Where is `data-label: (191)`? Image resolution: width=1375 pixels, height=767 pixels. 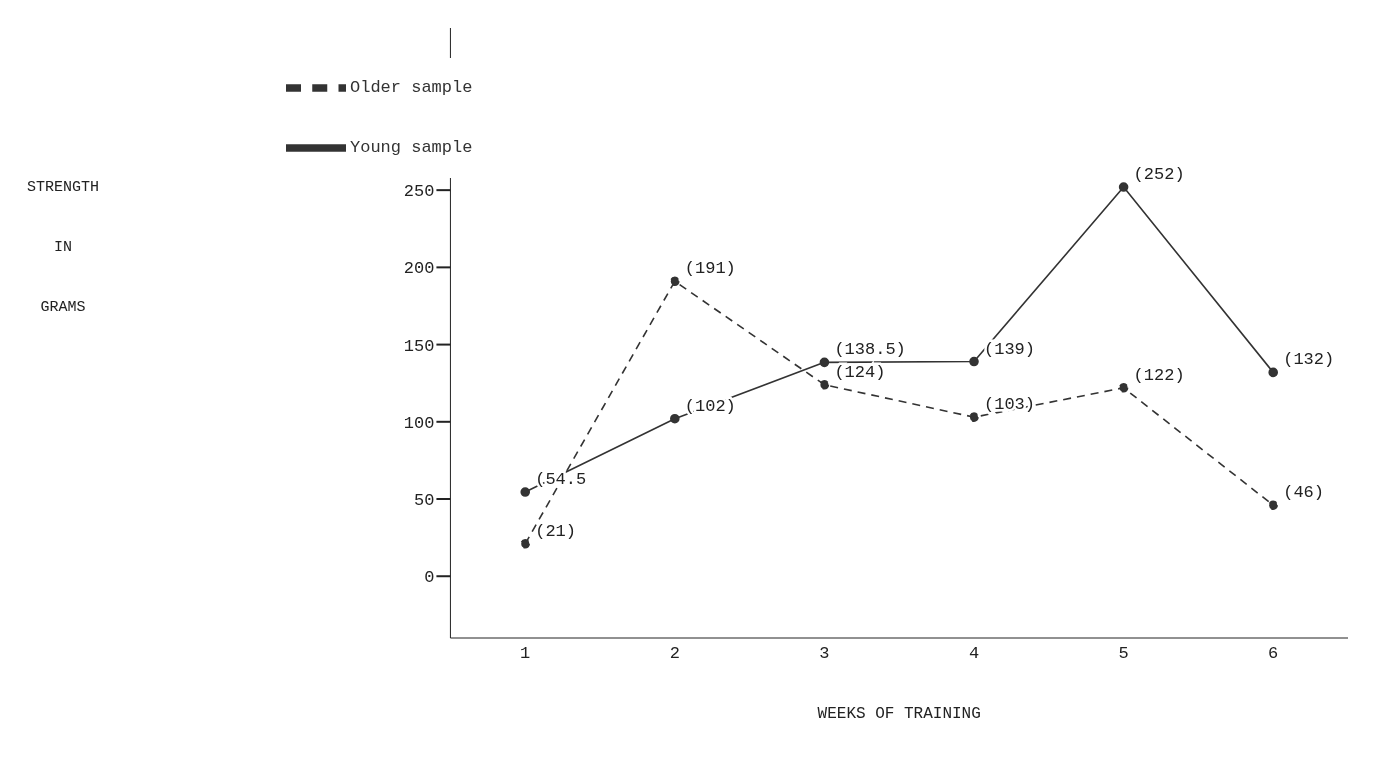 data-label: (191) is located at coordinates (710, 269).